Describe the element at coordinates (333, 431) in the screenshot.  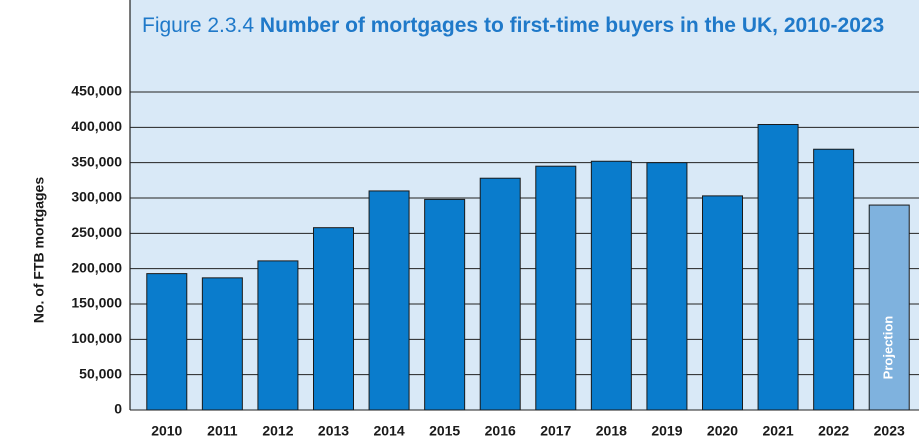
I see `x-tick-label: 2013` at that location.